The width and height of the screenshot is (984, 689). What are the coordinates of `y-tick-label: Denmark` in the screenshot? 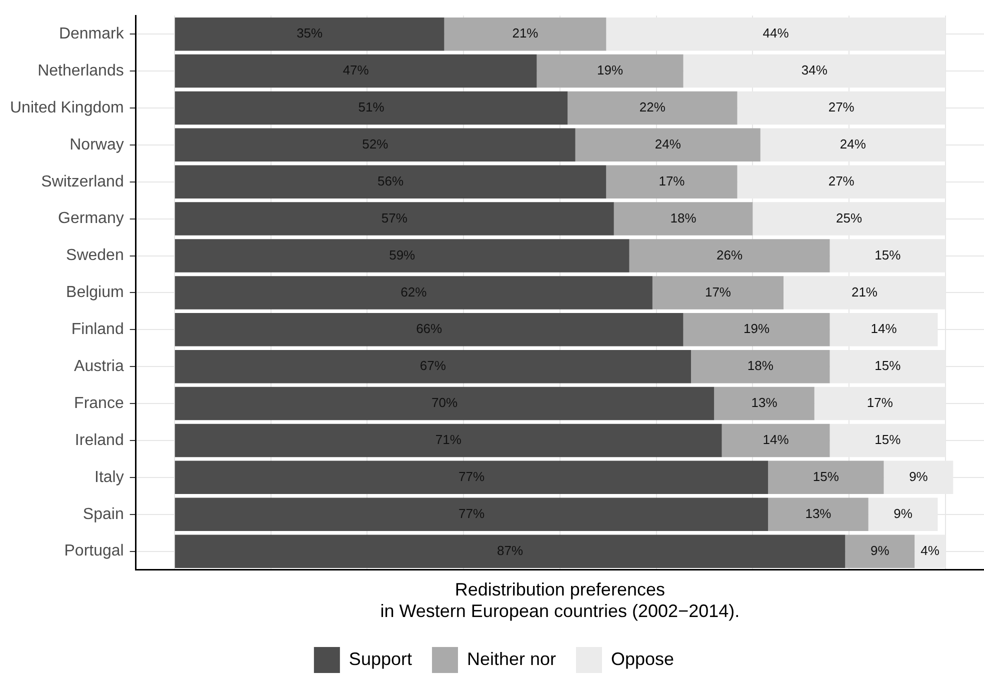 It's located at (91, 33).